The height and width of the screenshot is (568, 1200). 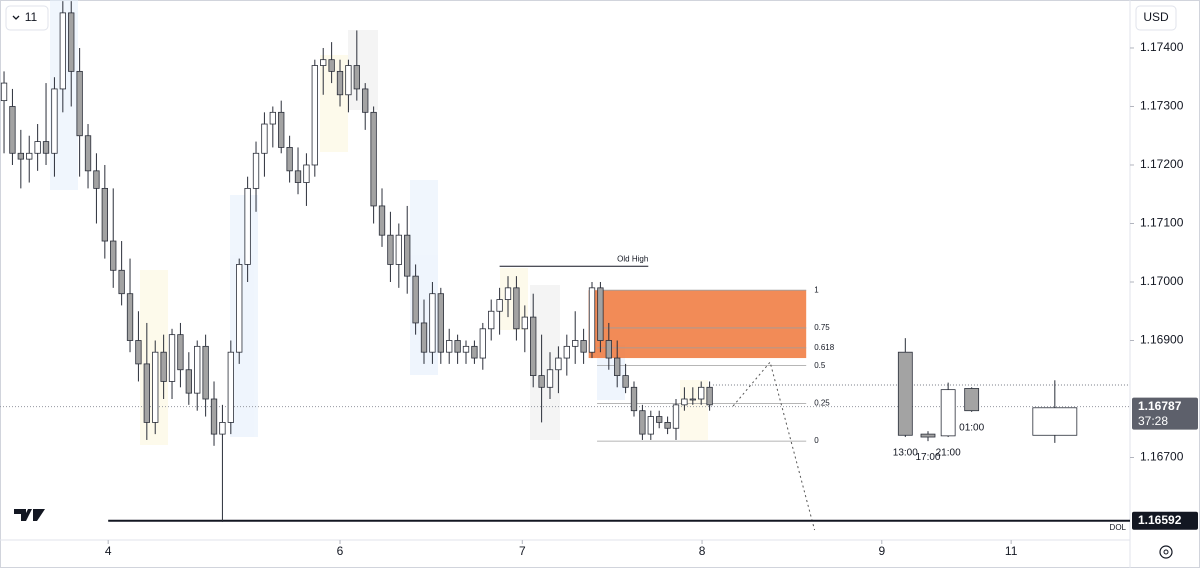 I want to click on tradingview-logo, so click(x=29, y=515).